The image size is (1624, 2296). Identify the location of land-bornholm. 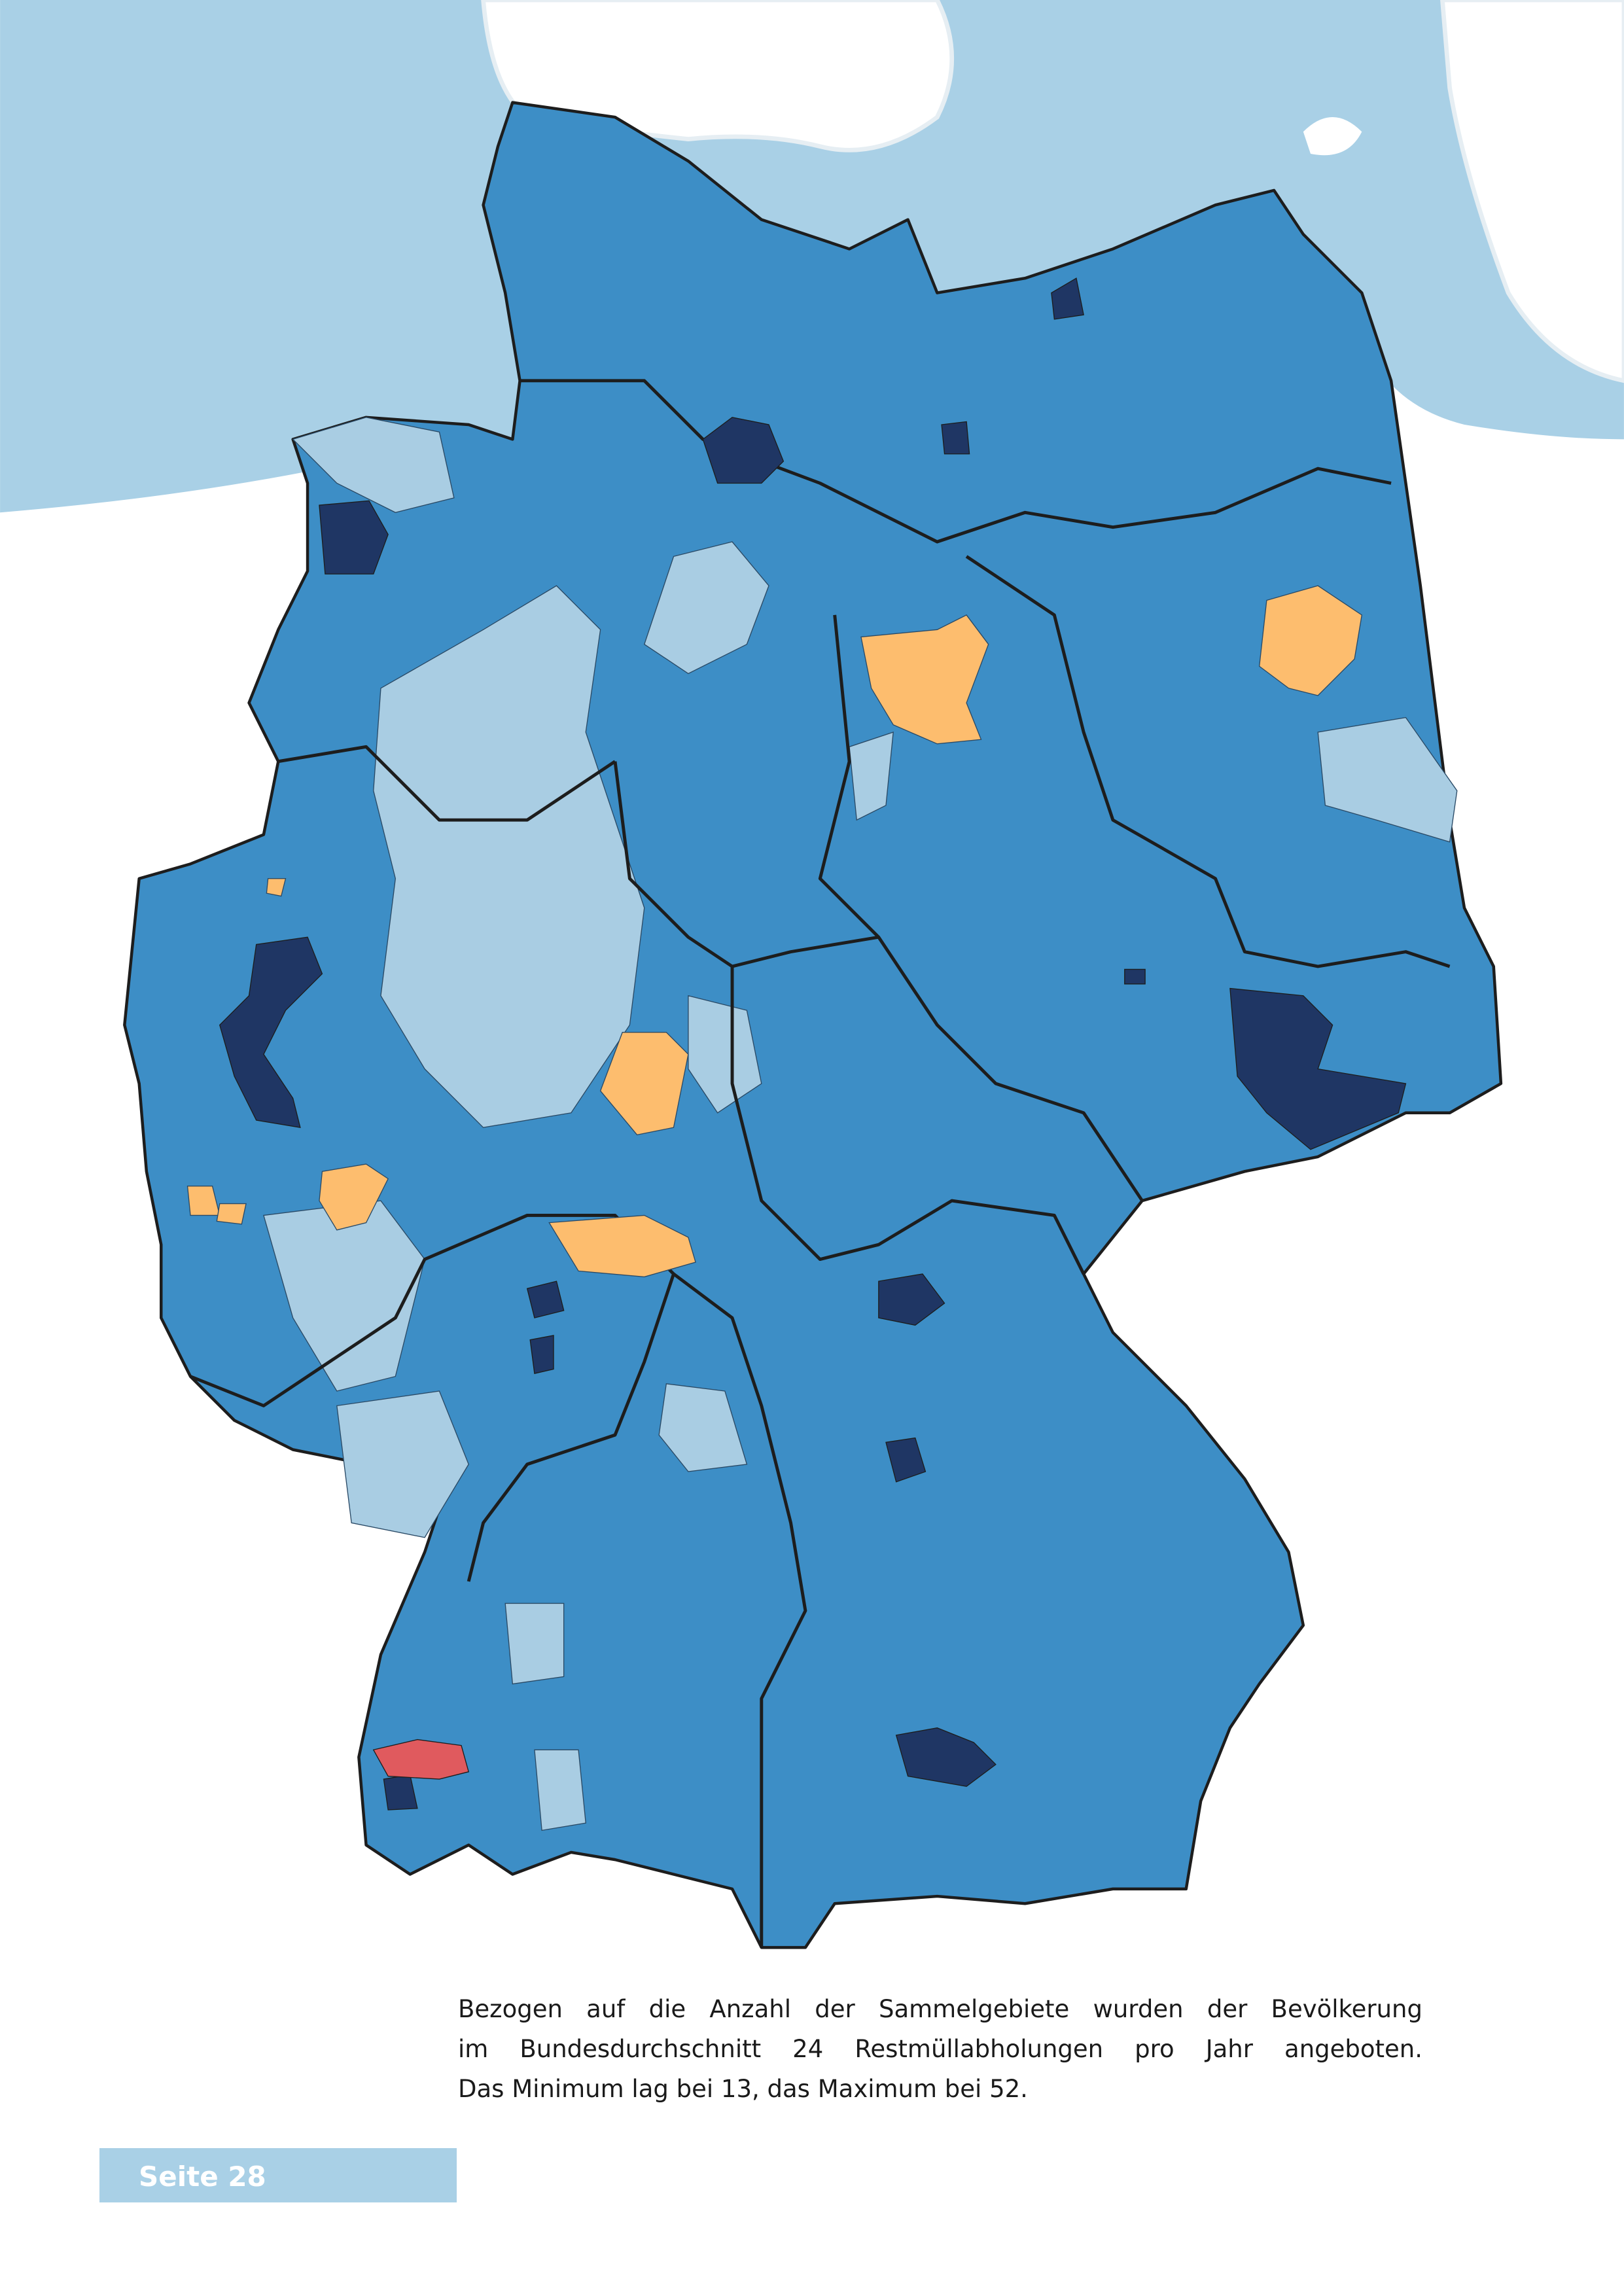
(1332, 136).